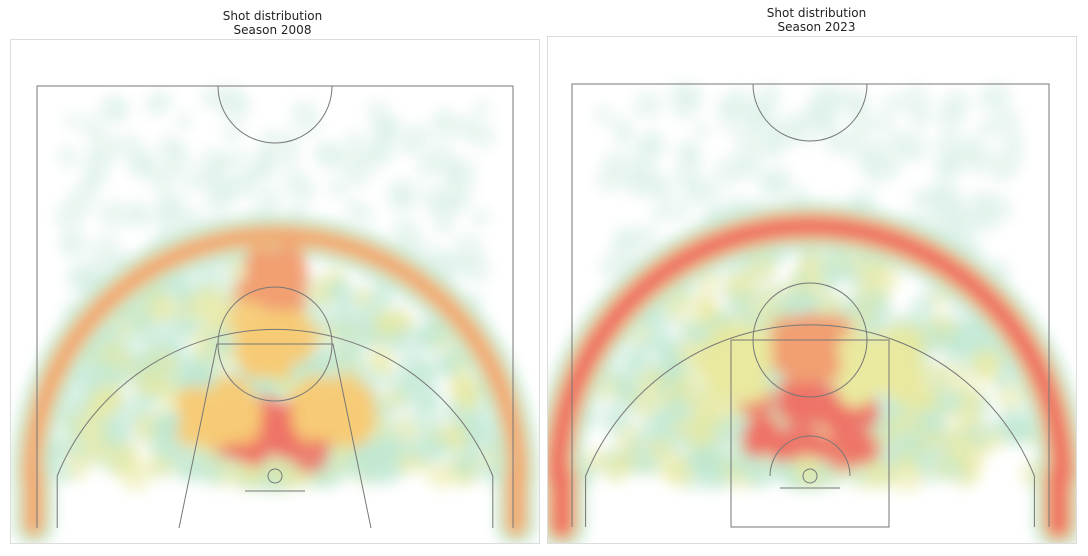  I want to click on chart-title: Shot distribution Season 2008, so click(272, 23).